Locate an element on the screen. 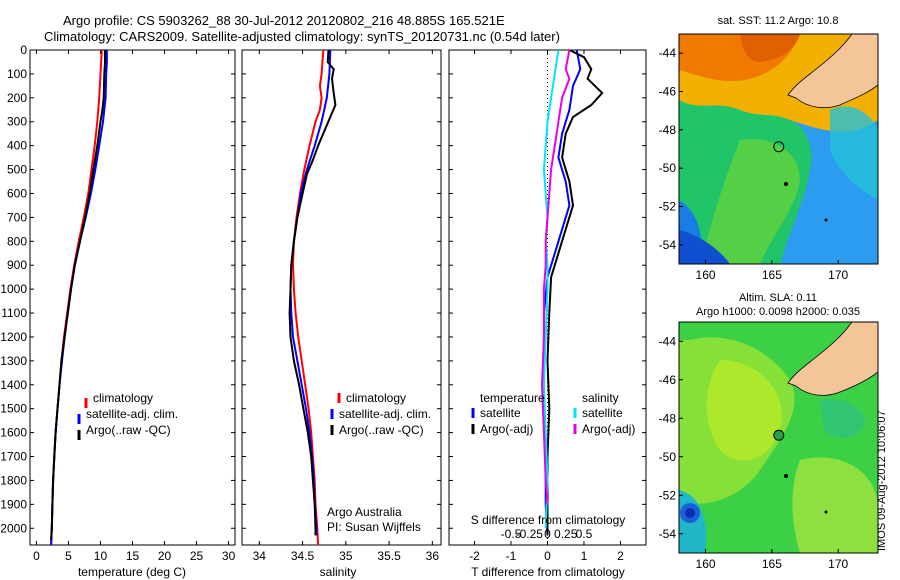 The height and width of the screenshot is (580, 900). x-tick-label: 15 is located at coordinates (133, 556).